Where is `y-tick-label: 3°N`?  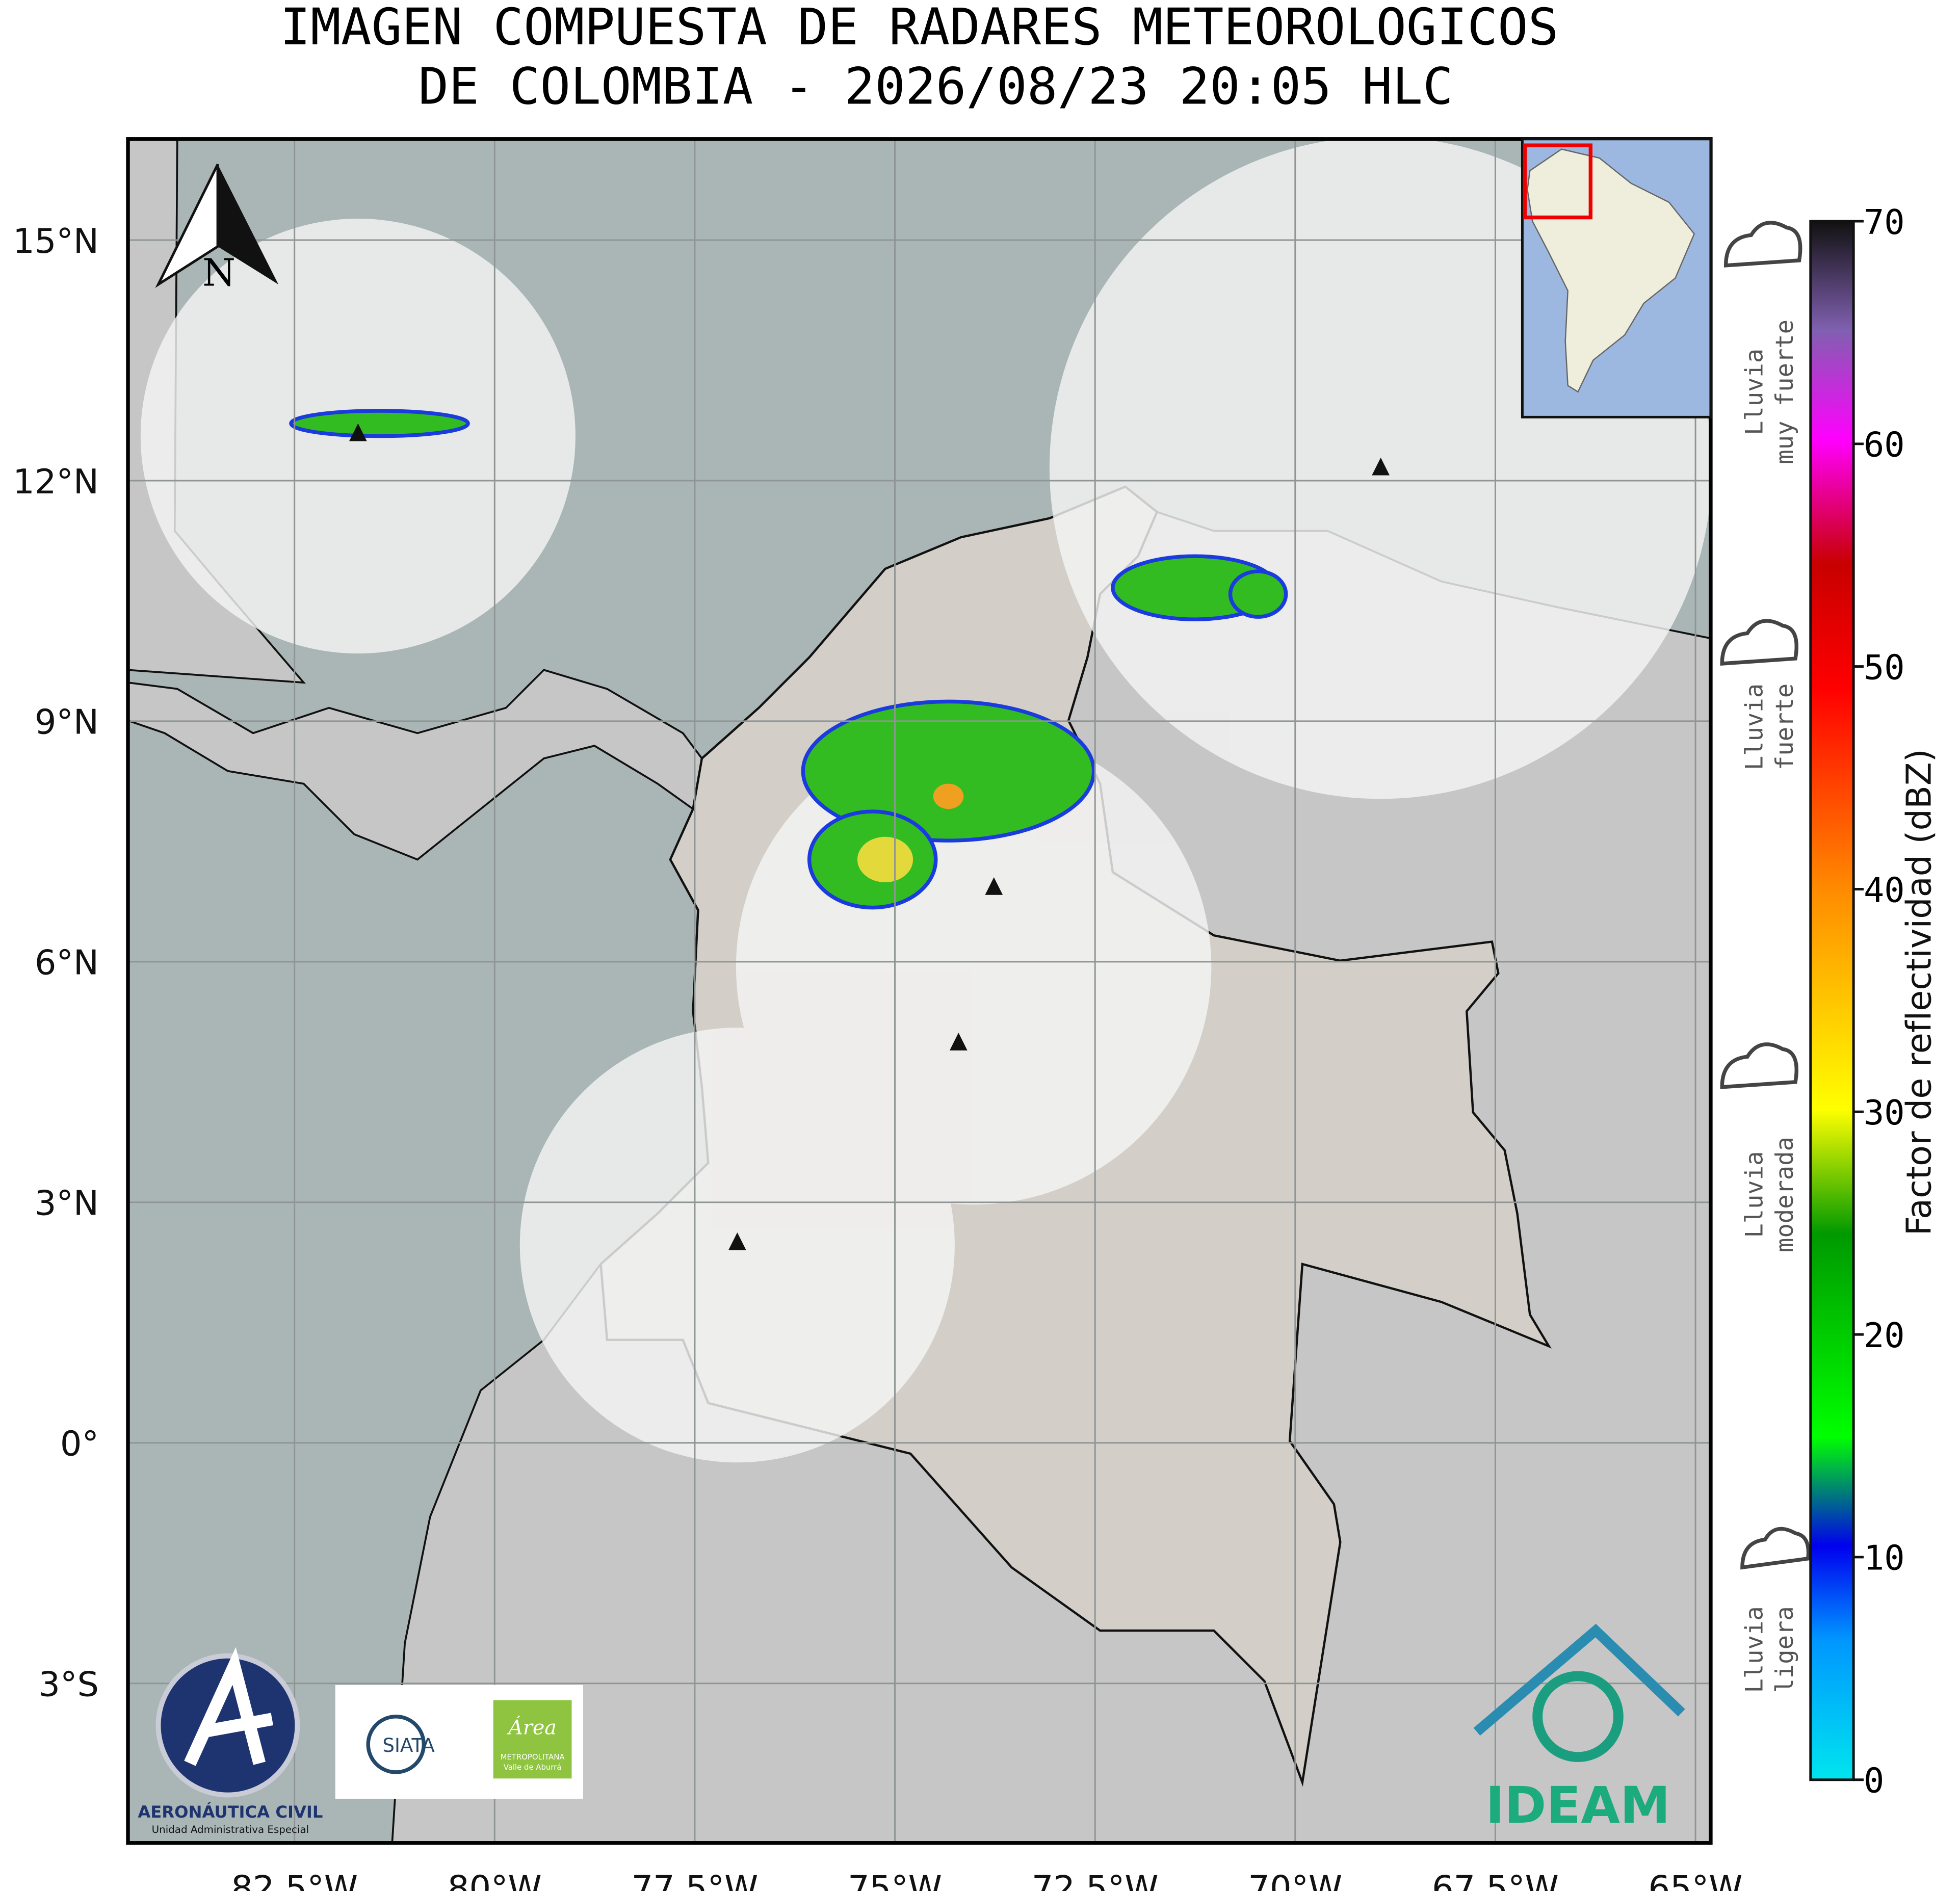
y-tick-label: 3°N is located at coordinates (67, 1203).